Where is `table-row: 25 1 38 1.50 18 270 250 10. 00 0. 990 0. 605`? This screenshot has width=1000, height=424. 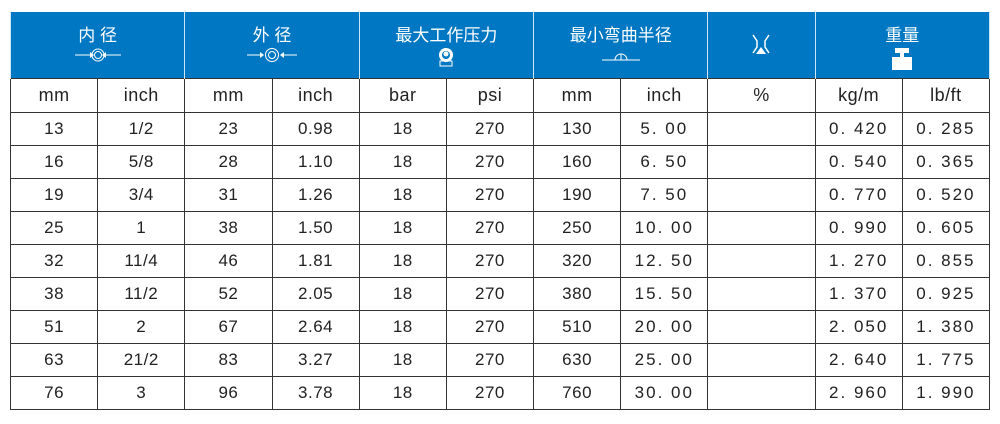 table-row: 25 1 38 1.50 18 270 250 10. 00 0. 990 0. 605 is located at coordinates (500, 228).